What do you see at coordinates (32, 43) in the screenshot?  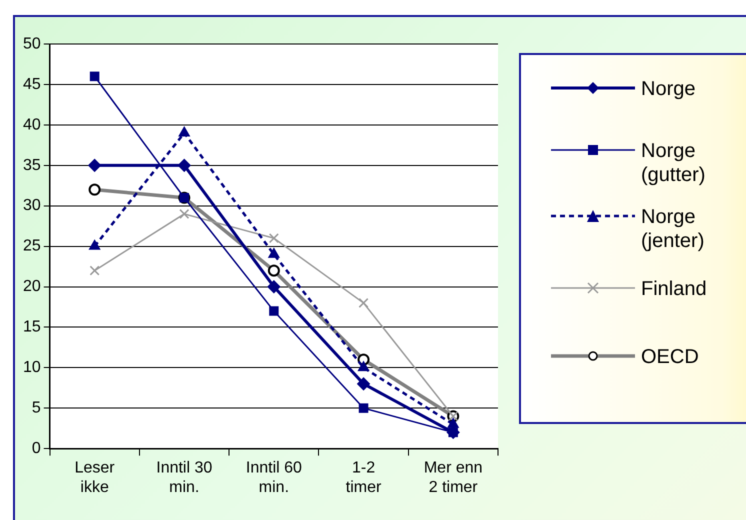 I see `y-tick-label: 50` at bounding box center [32, 43].